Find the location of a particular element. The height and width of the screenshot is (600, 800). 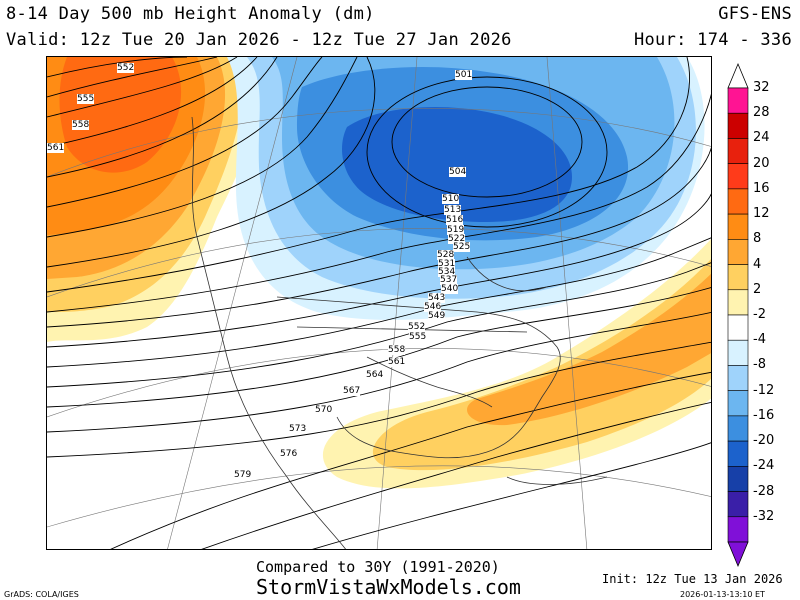

contour-label: 576 is located at coordinates (289, 454).